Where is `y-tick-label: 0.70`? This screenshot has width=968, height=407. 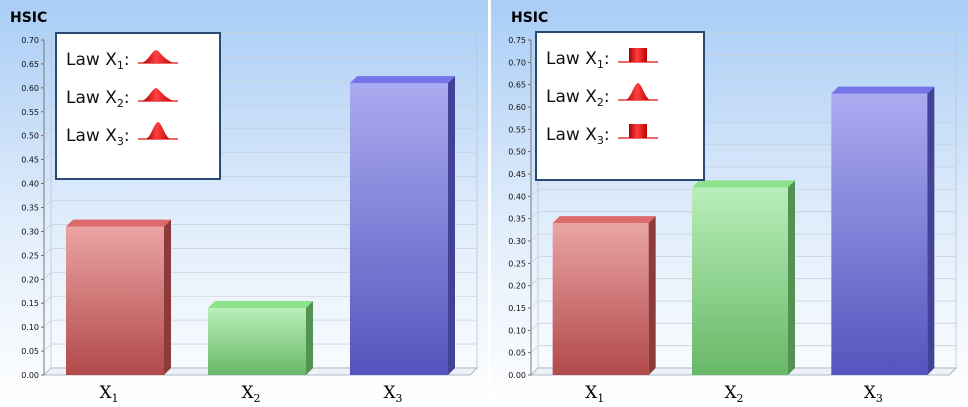 y-tick-label: 0.70 is located at coordinates (517, 62).